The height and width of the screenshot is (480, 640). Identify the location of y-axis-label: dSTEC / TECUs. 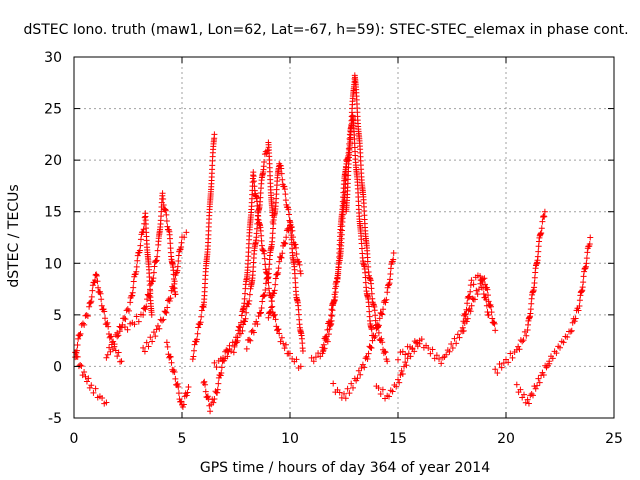
(14, 235).